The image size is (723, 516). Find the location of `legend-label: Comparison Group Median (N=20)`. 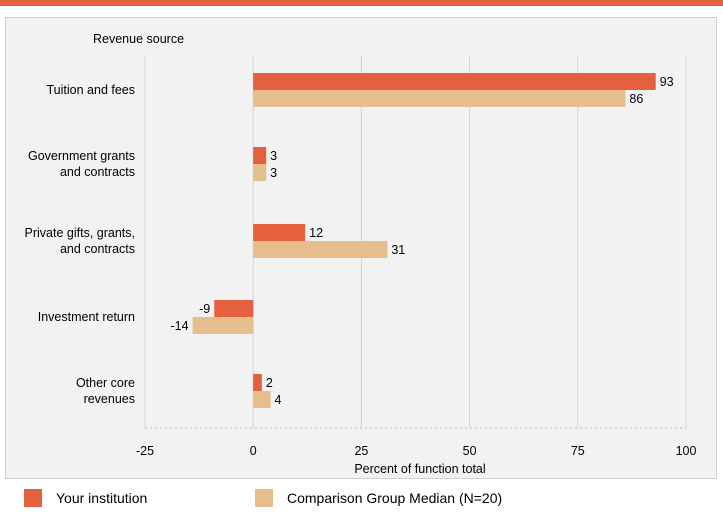

legend-label: Comparison Group Median (N=20) is located at coordinates (395, 498).